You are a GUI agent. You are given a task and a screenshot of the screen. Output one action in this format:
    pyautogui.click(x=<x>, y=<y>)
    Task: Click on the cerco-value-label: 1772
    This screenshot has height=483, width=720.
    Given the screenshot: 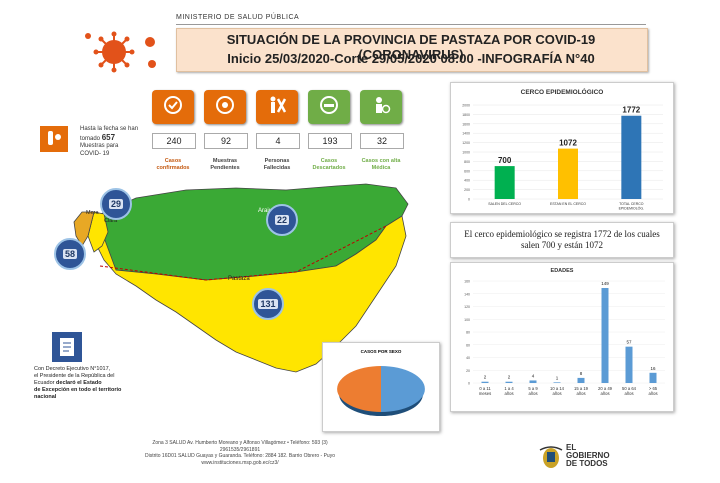 What is the action you would take?
    pyautogui.click(x=631, y=110)
    